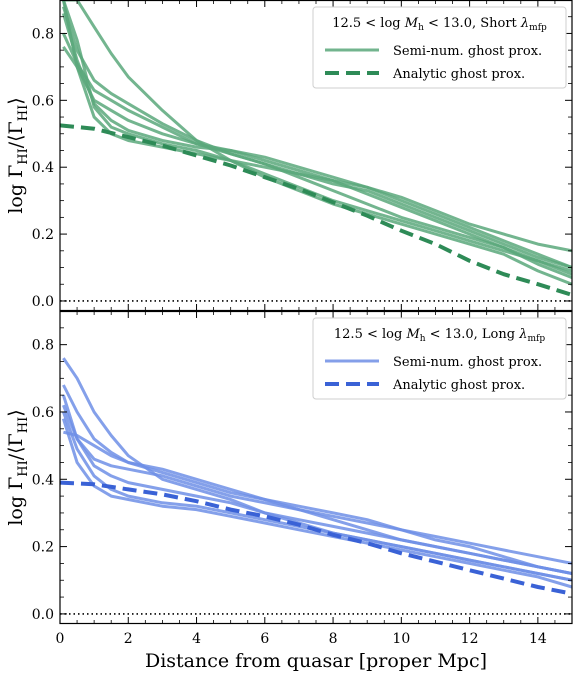 This screenshot has width=573, height=673. Describe the element at coordinates (196, 639) in the screenshot. I see `x-tick-label: 4` at that location.